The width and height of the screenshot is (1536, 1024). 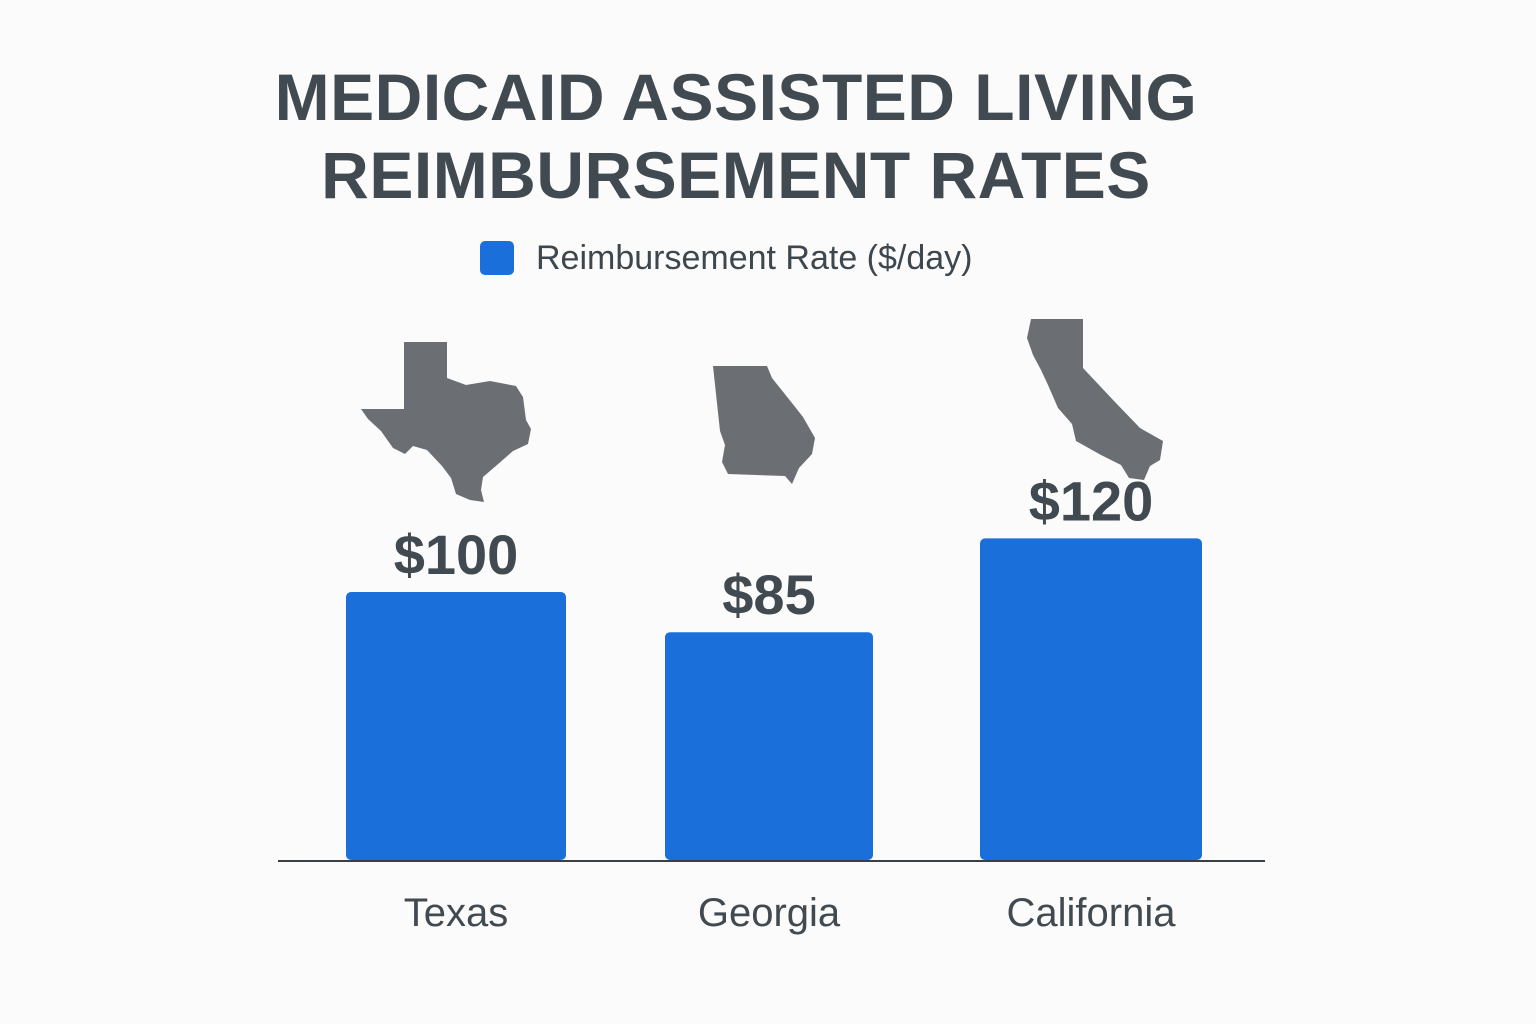 What do you see at coordinates (1092, 913) in the screenshot?
I see `category-label-california: California` at bounding box center [1092, 913].